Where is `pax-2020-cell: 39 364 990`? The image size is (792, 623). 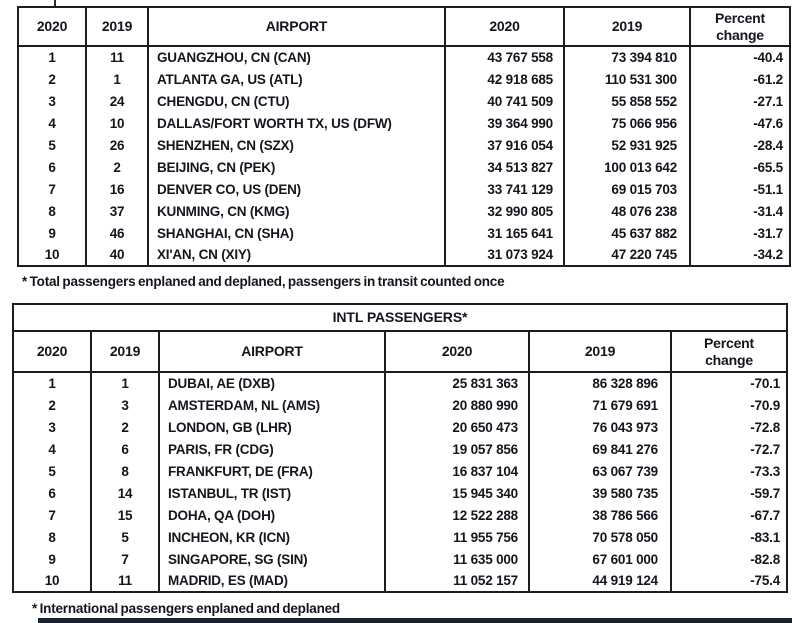
pax-2020-cell: 39 364 990 is located at coordinates (504, 123).